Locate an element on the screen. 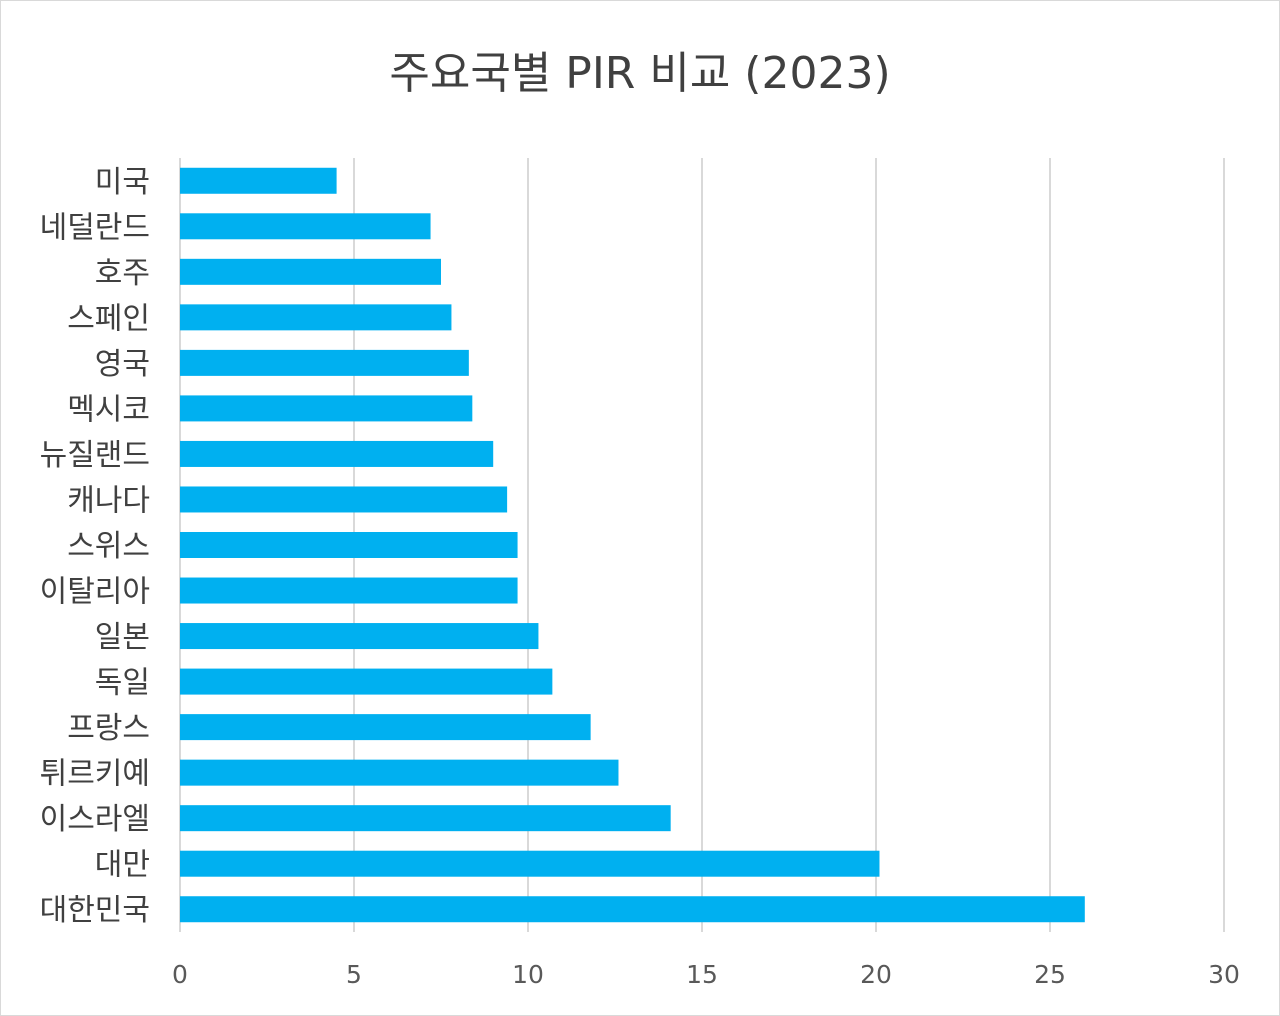 The height and width of the screenshot is (1016, 1280). x-tick-label: 5 is located at coordinates (354, 974).